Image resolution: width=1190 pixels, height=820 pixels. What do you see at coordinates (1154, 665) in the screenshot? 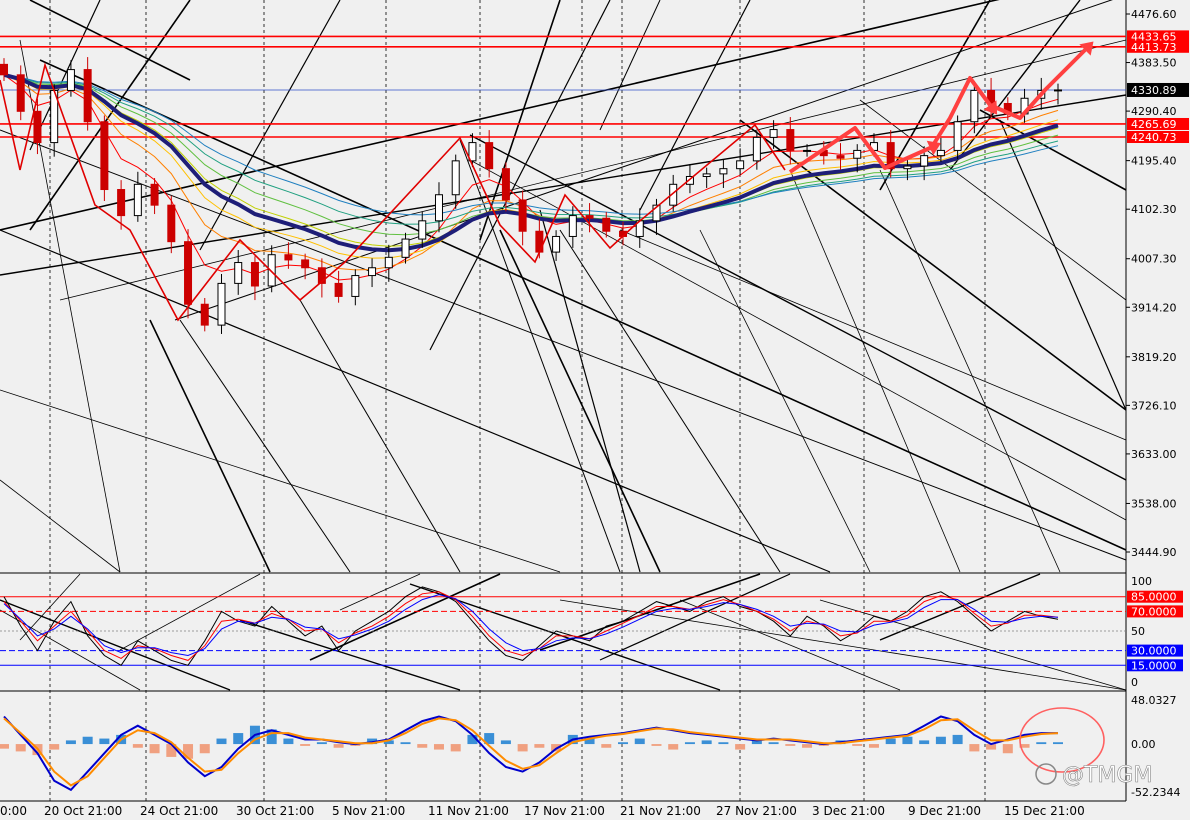
I see `stoch-level-label: 15.0000` at bounding box center [1154, 665].